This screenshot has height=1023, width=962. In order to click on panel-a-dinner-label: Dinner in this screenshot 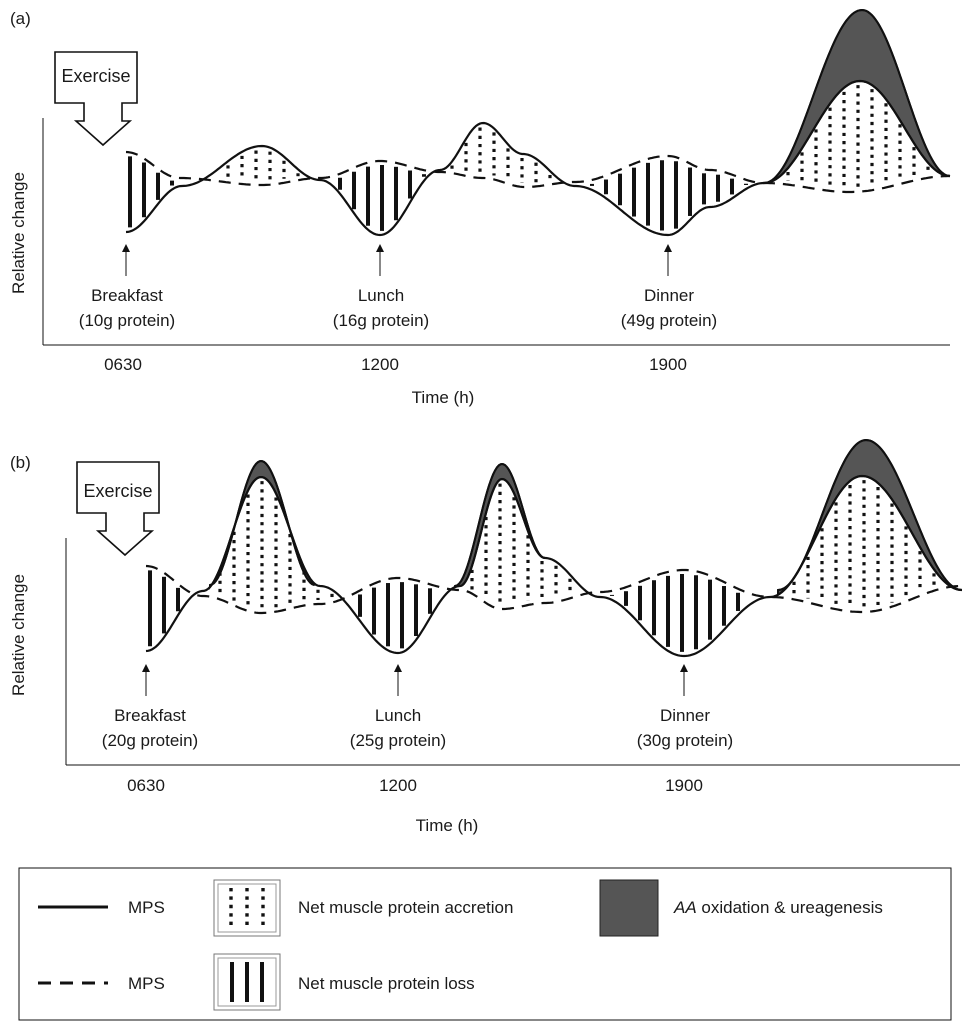, I will do `click(669, 295)`.